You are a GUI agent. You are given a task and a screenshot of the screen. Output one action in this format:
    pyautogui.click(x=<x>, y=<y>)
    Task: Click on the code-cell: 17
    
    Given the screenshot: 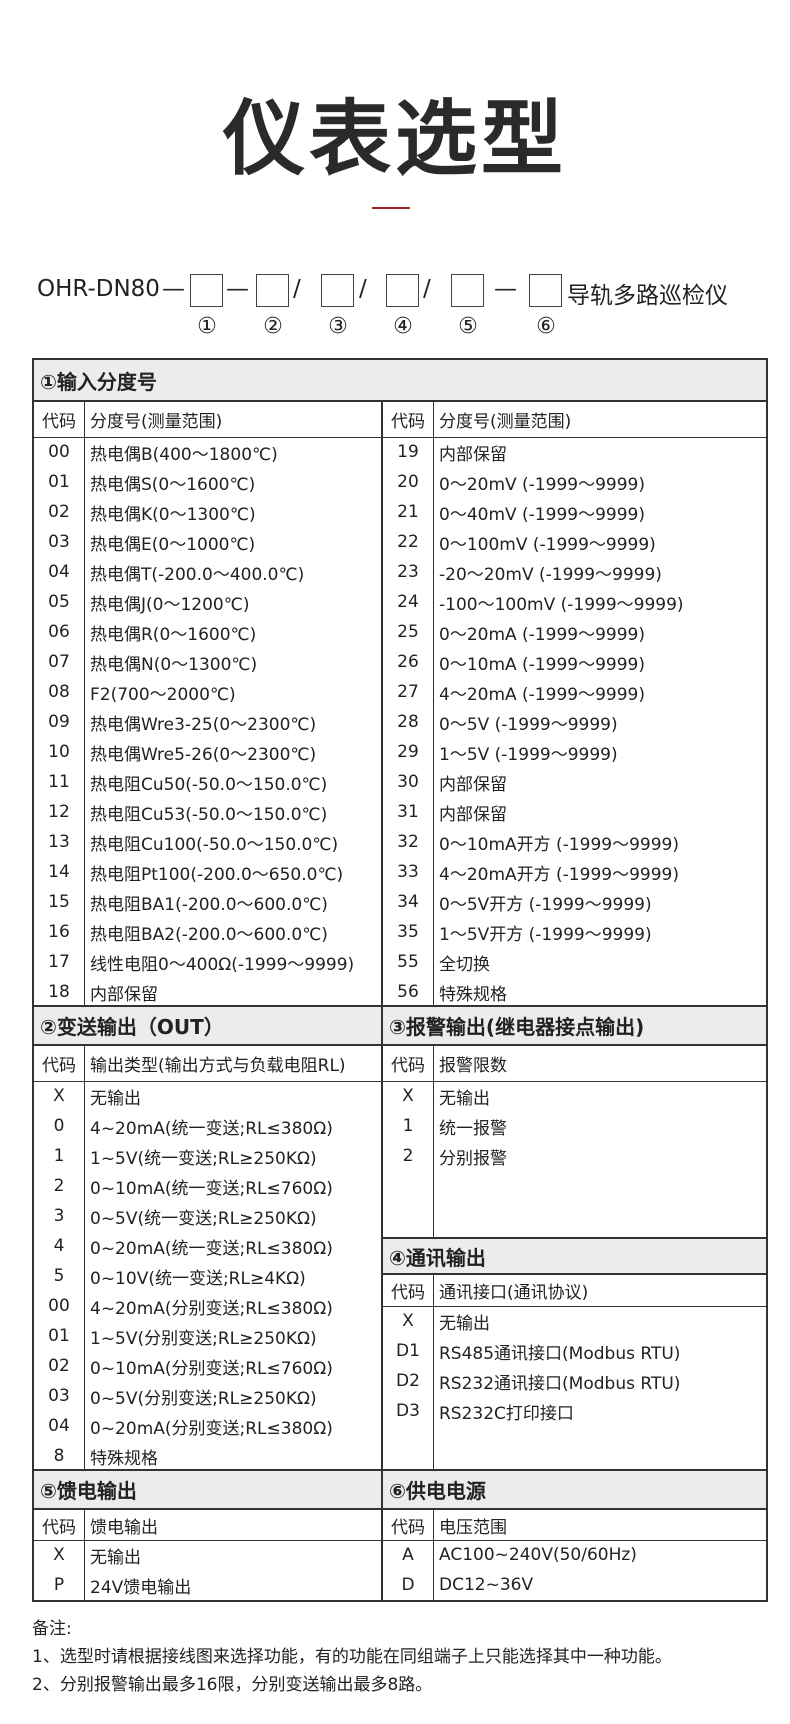 What is the action you would take?
    pyautogui.click(x=59, y=962)
    